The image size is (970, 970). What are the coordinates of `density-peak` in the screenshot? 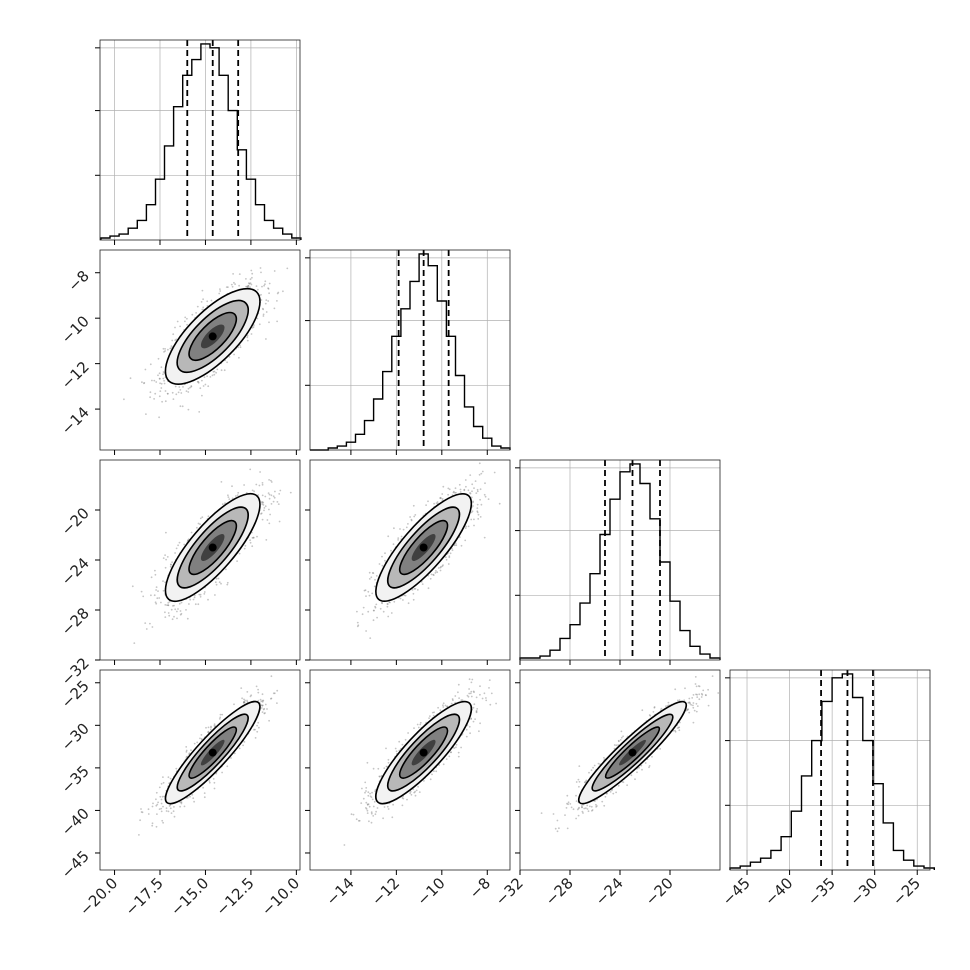 It's located at (423, 752).